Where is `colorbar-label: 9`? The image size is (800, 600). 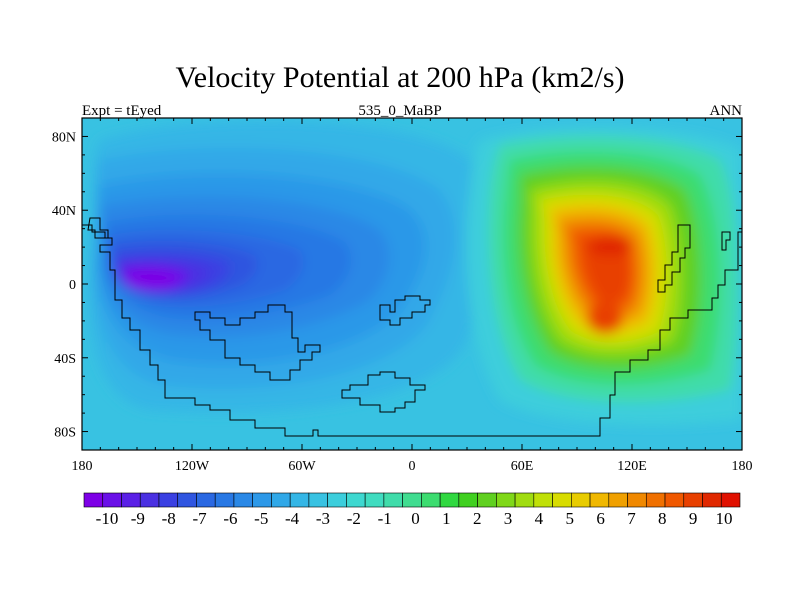
colorbar-label: 9 is located at coordinates (693, 518).